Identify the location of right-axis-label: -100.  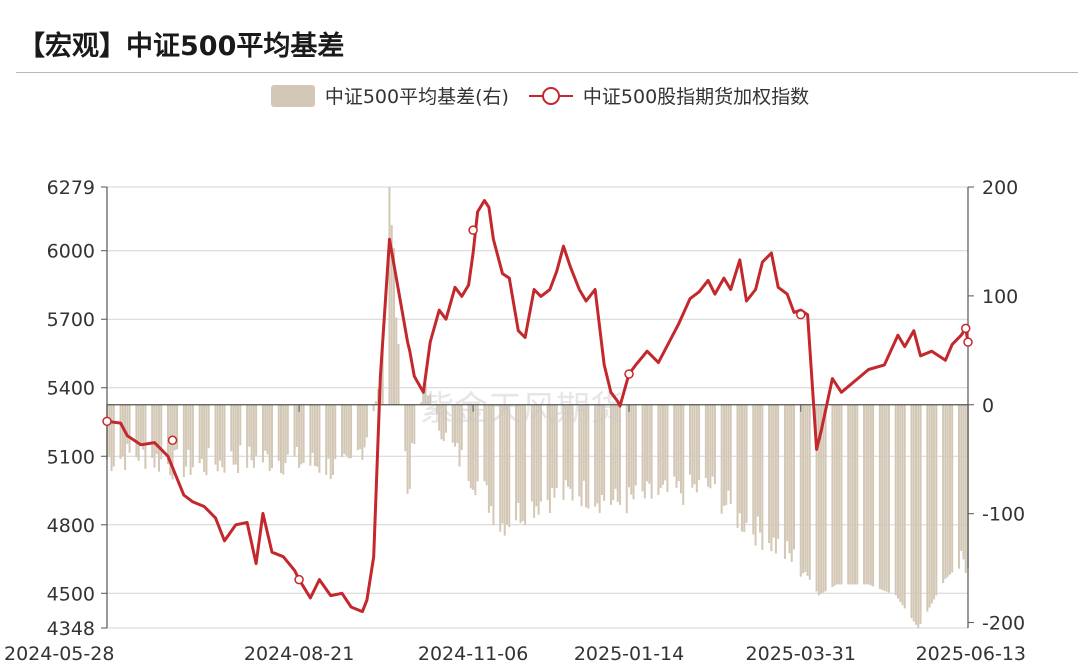
(1003, 515).